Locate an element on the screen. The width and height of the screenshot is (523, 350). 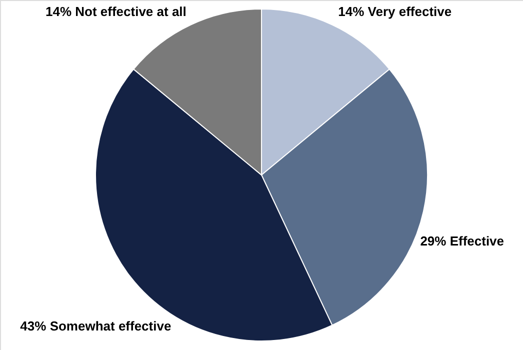
slice-label: 29% Effective is located at coordinates (462, 240).